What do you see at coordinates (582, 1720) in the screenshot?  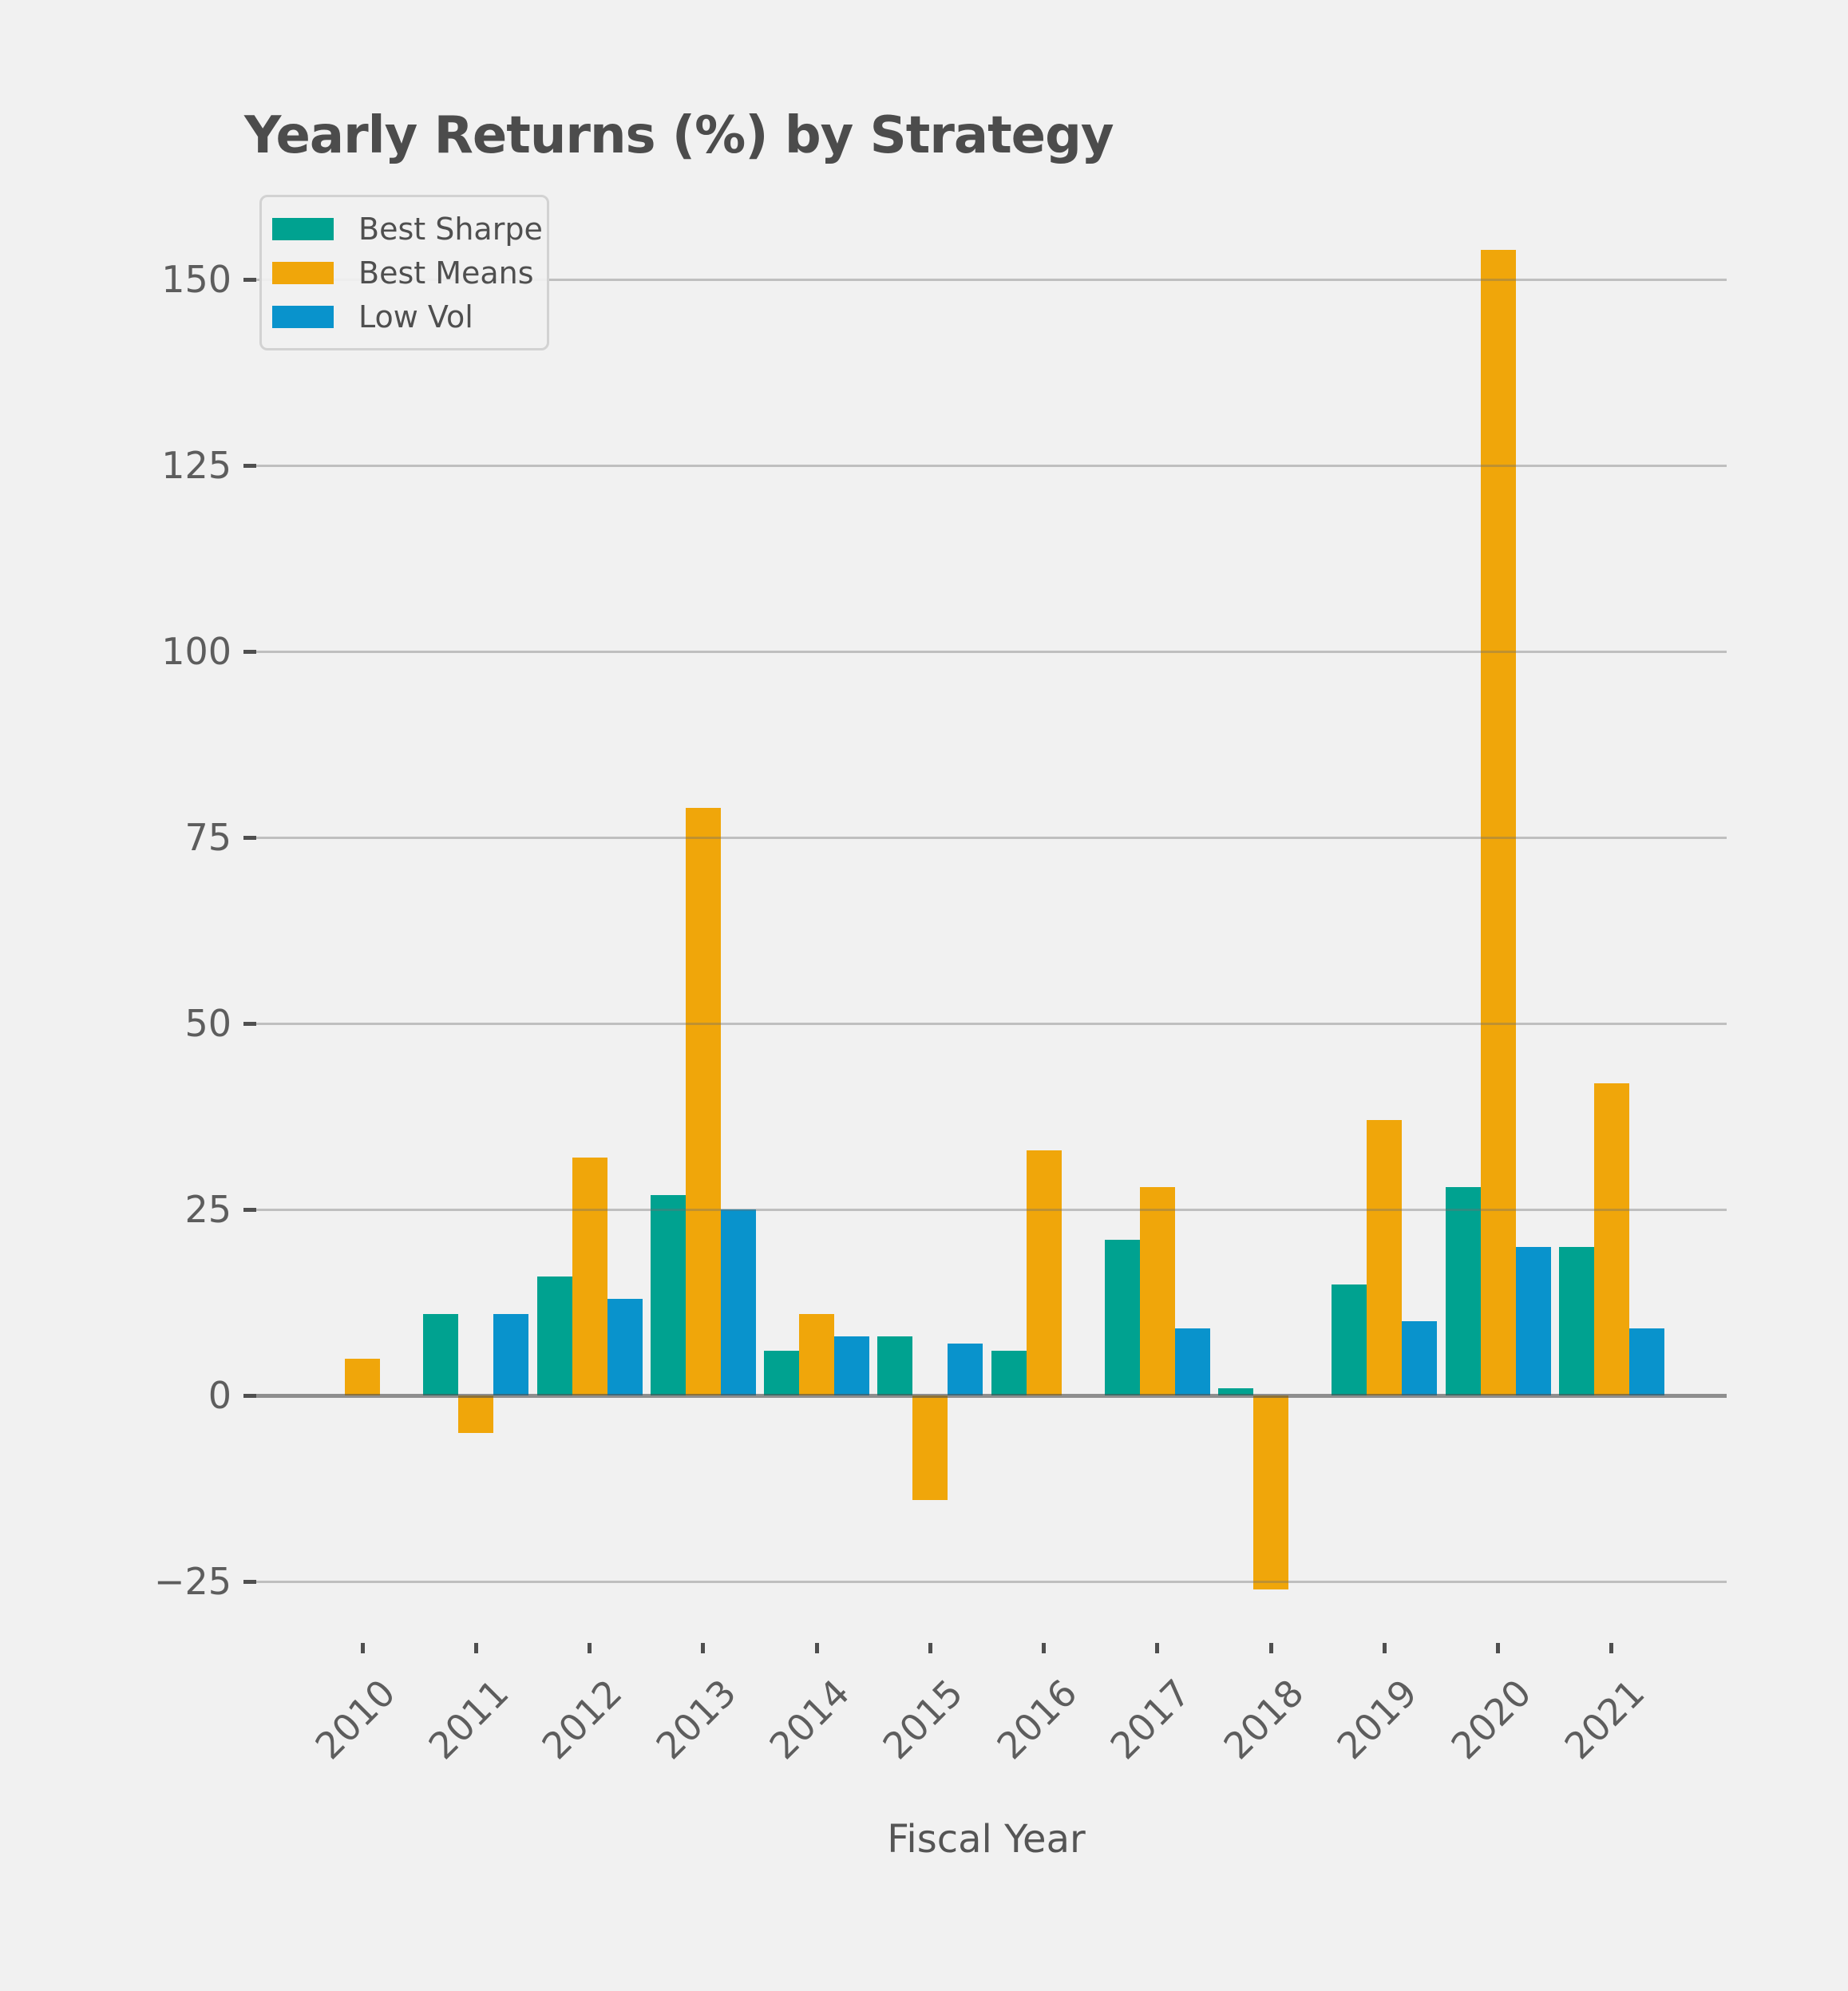 I see `x-tick-label-2012: 2012` at bounding box center [582, 1720].